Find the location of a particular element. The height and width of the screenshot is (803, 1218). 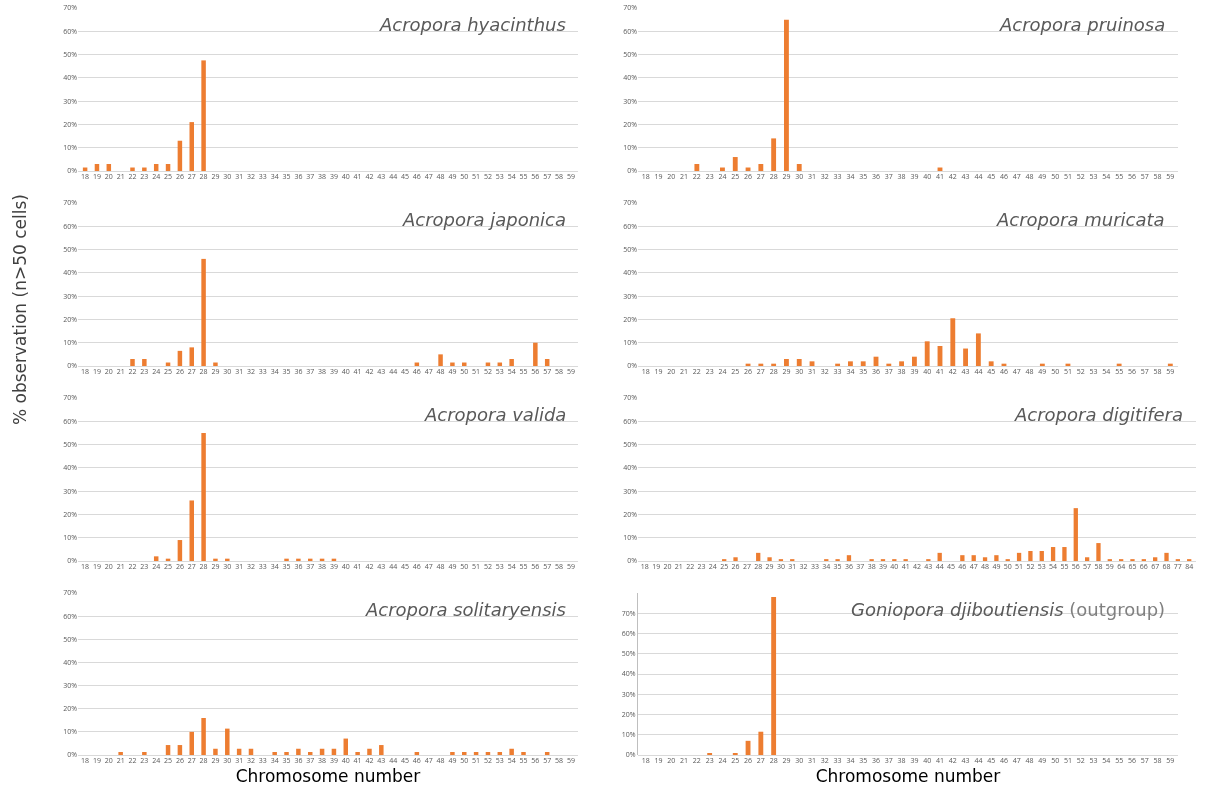

chart-title: Acropora muricata is located at coordinates (1080, 219).